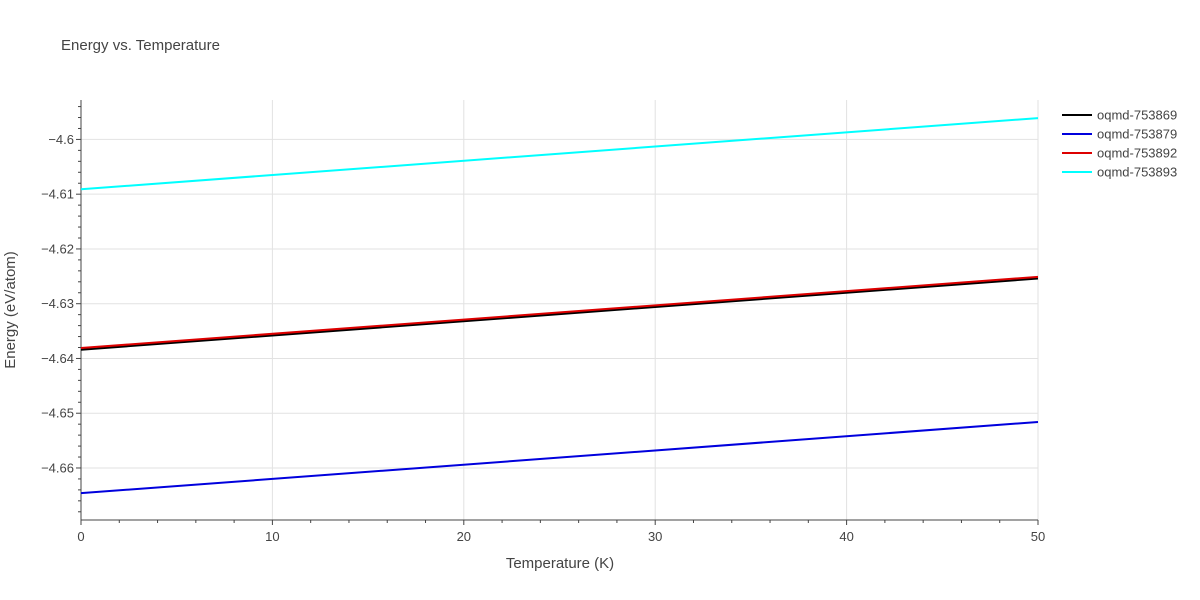 The width and height of the screenshot is (1200, 600). Describe the element at coordinates (57, 413) in the screenshot. I see `y-tick-label: −4.65` at that location.